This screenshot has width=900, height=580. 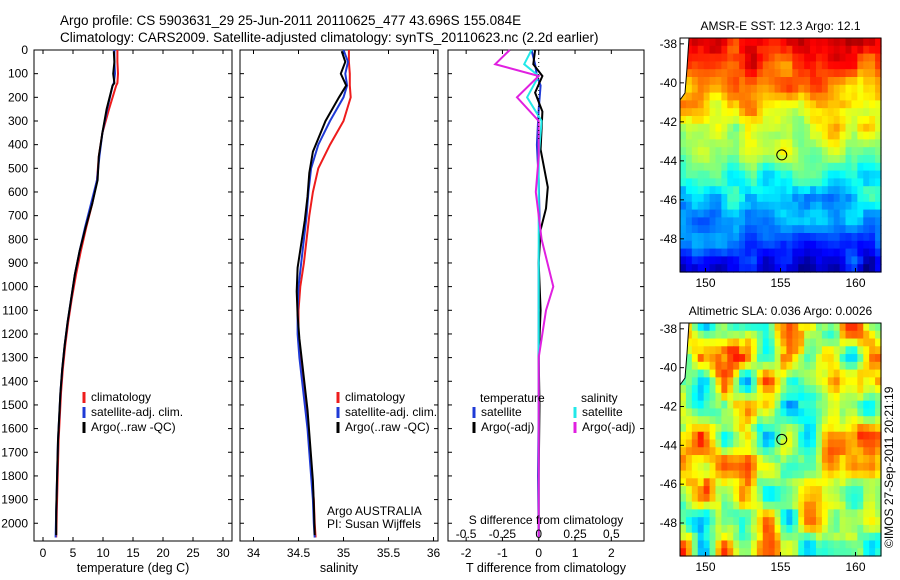 What do you see at coordinates (782, 155) in the screenshot?
I see `argo-position-marker` at bounding box center [782, 155].